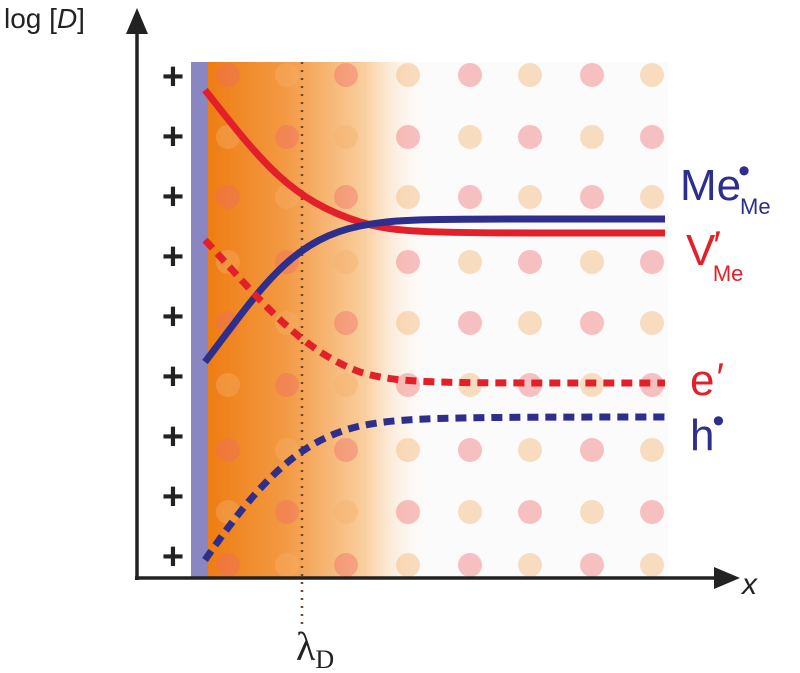  Describe the element at coordinates (710, 185) in the screenshot. I see `species-main: Me` at that location.